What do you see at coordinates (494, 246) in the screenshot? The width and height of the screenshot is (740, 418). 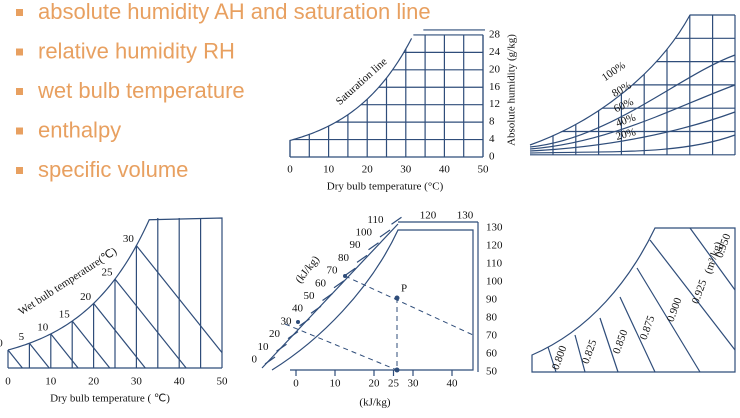 I see `right-tick-label: 120` at bounding box center [494, 246].